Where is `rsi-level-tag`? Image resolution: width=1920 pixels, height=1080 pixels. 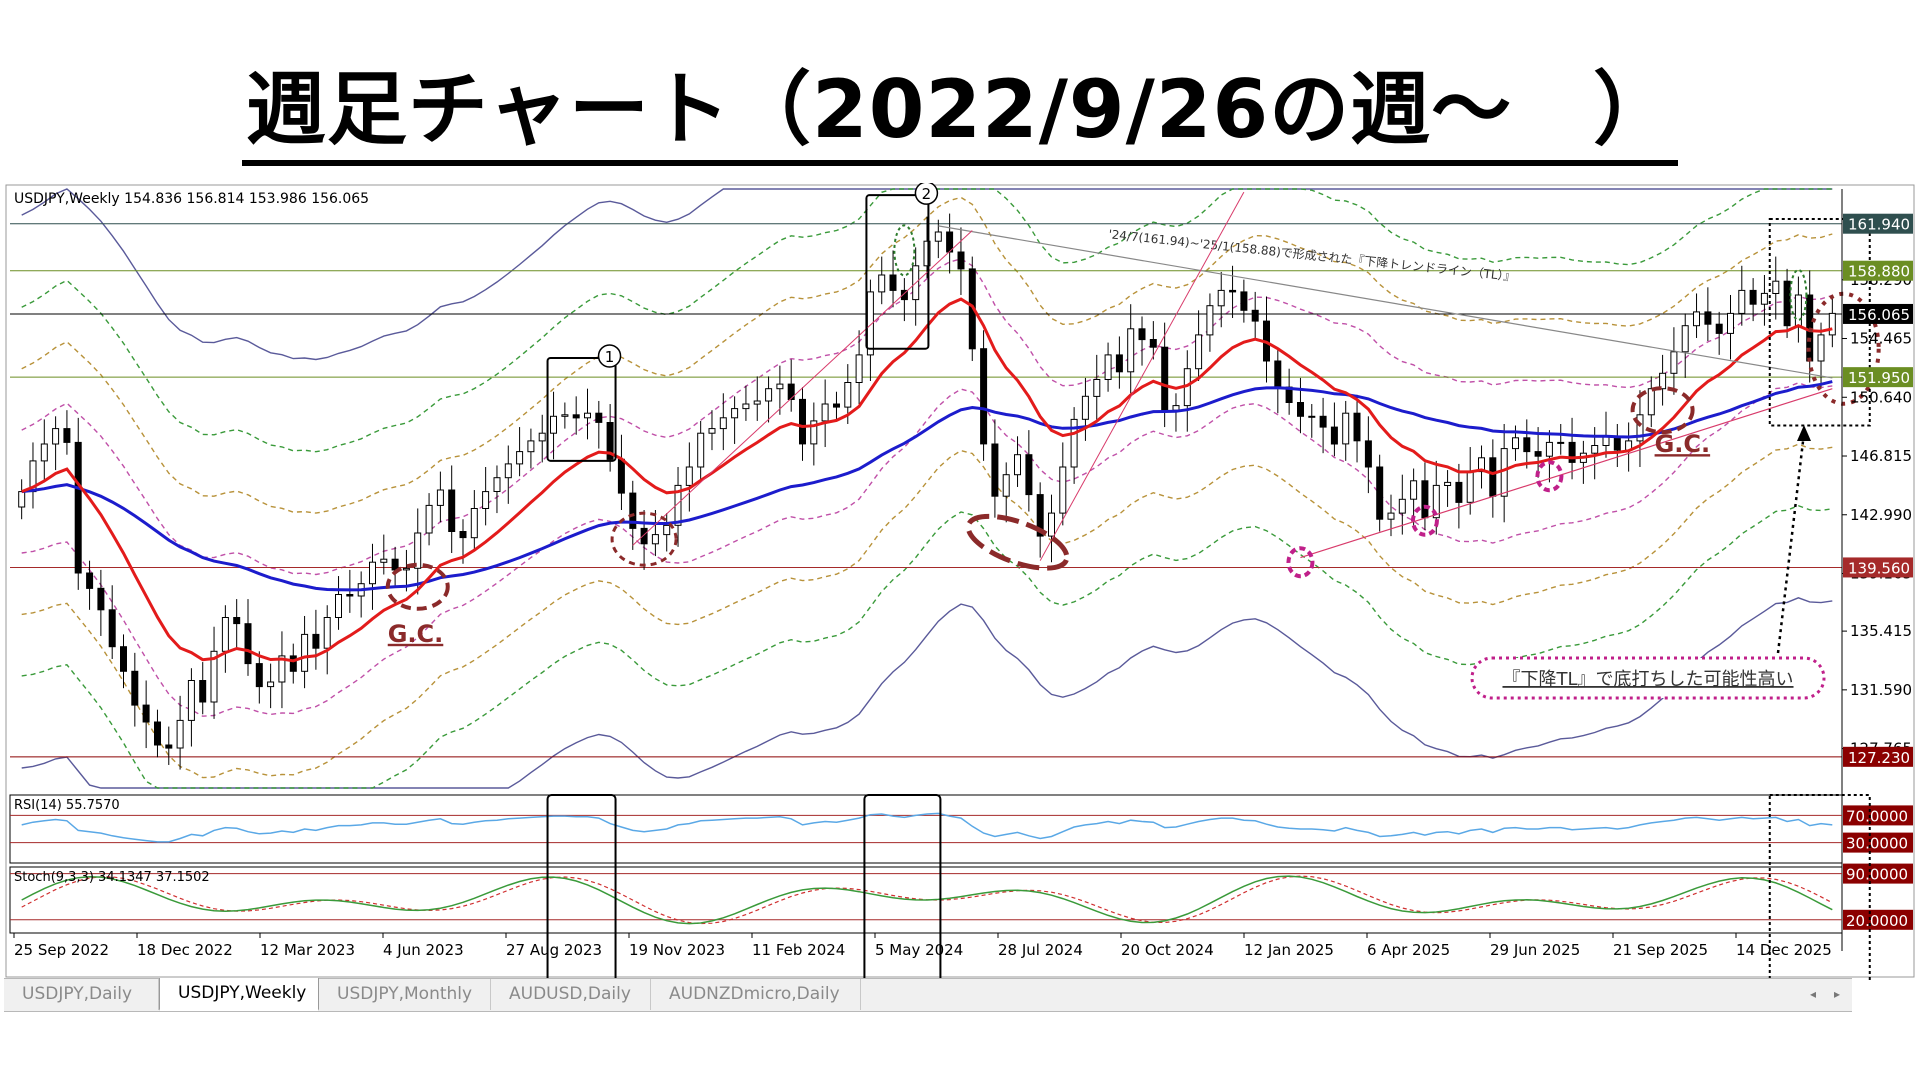
rsi-level-tag is located at coordinates (1878, 815).